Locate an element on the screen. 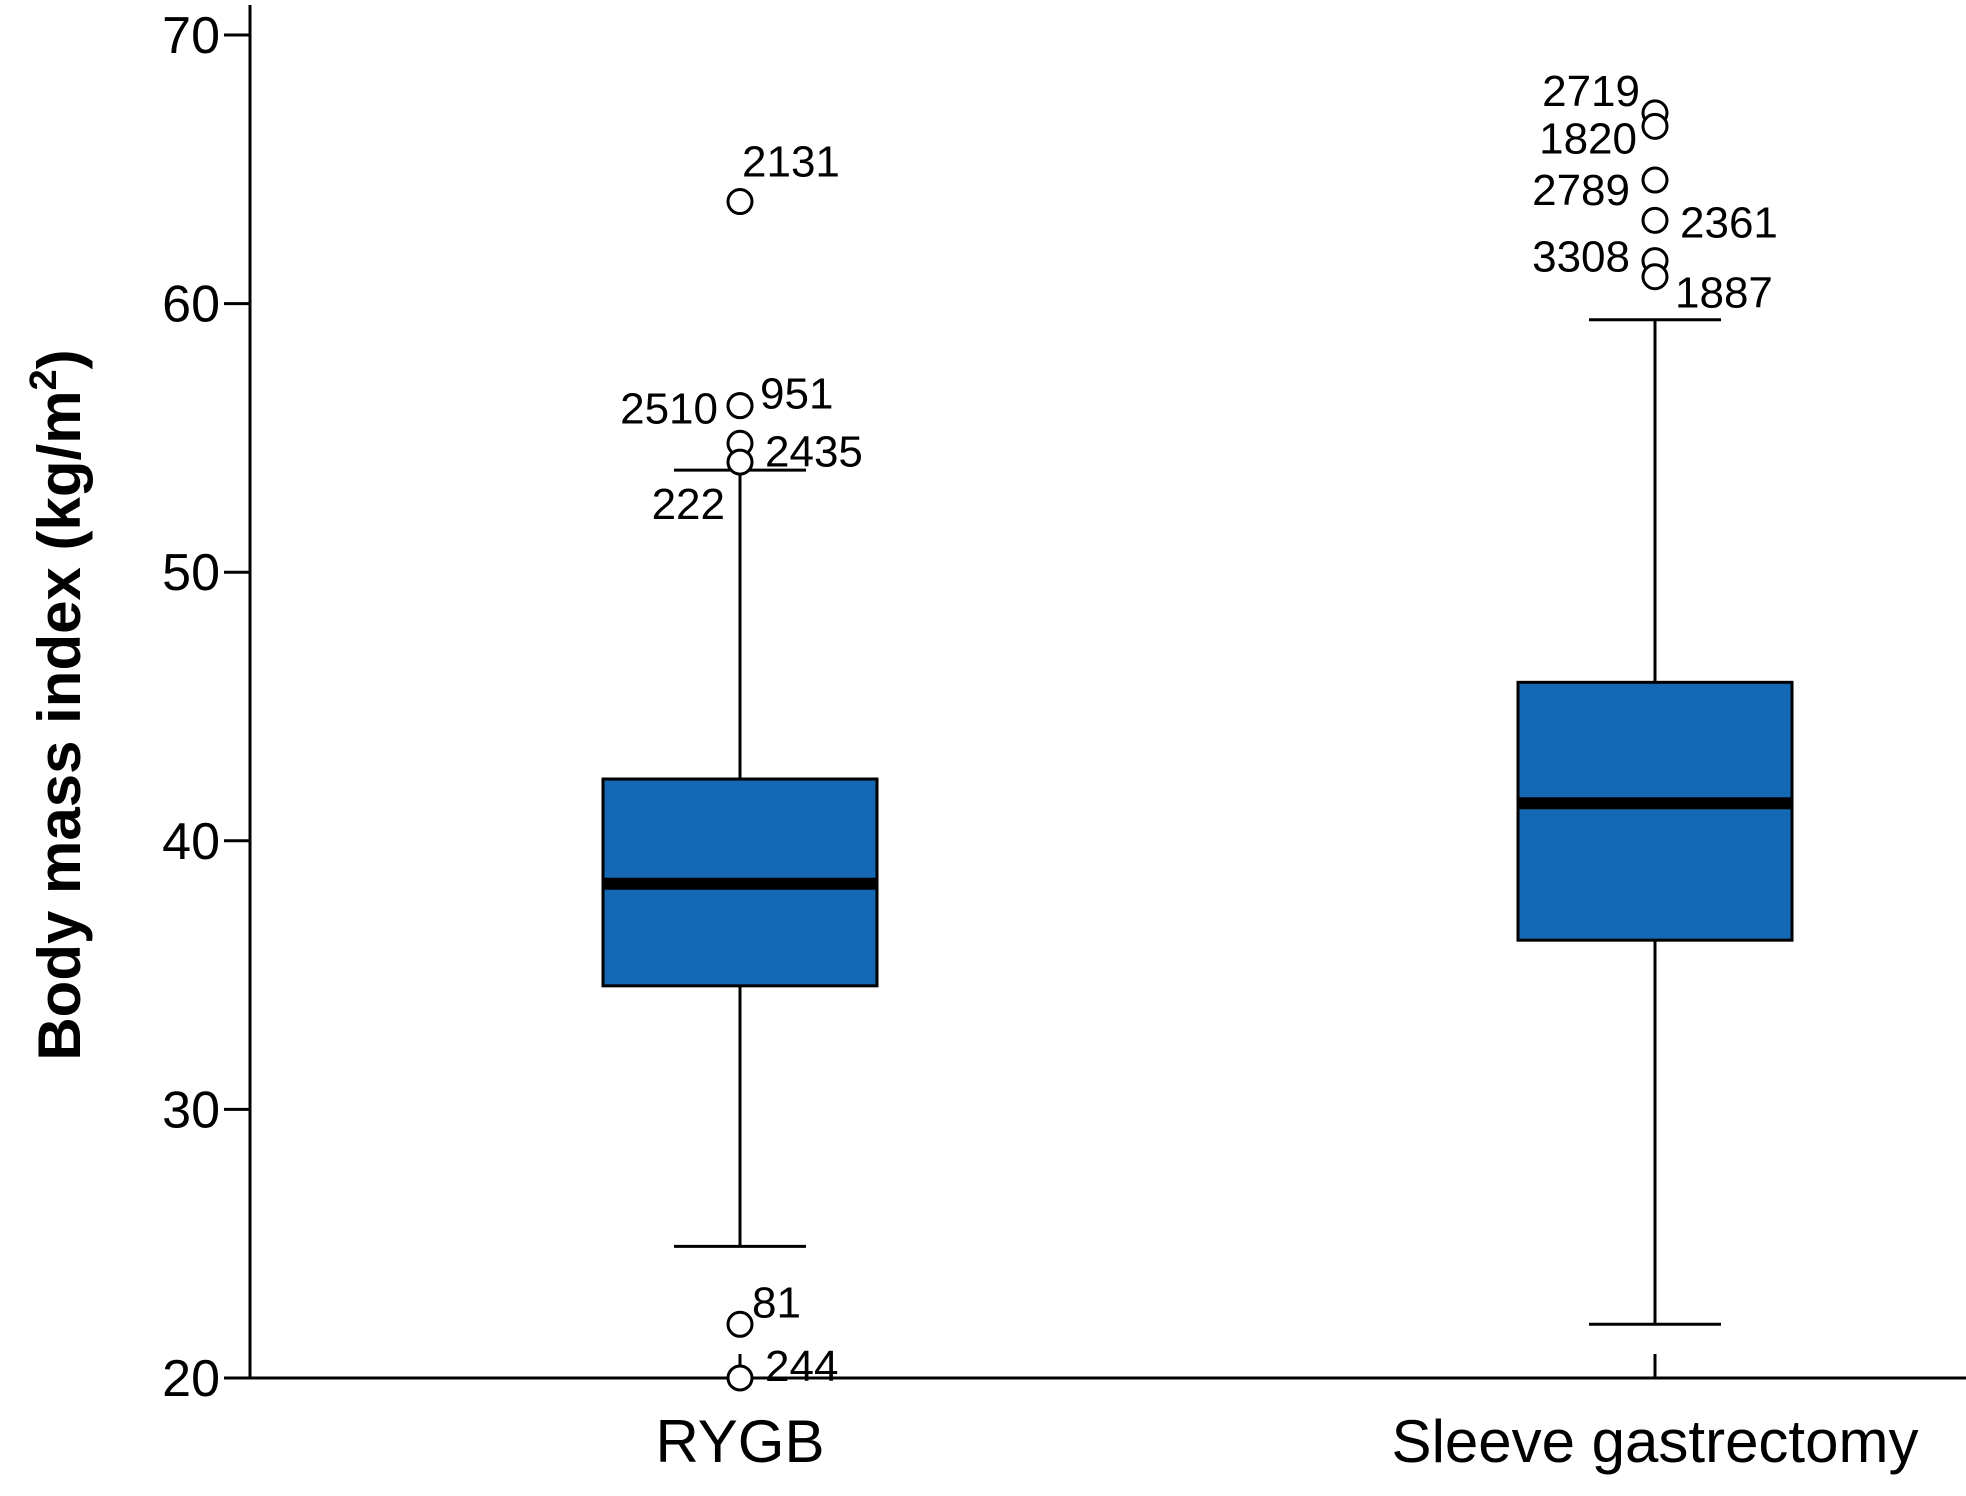 This screenshot has width=1966, height=1496. box-group-0: 2131 951 2510 2435 222 81 244 is located at coordinates (740, 765).